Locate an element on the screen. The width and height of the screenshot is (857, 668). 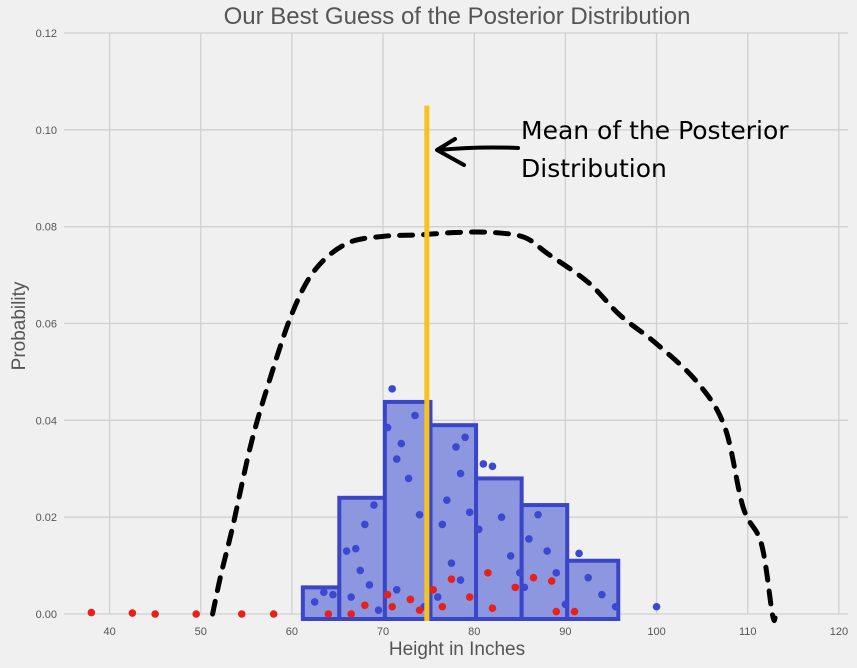
x-tick-label: 100 is located at coordinates (656, 632).